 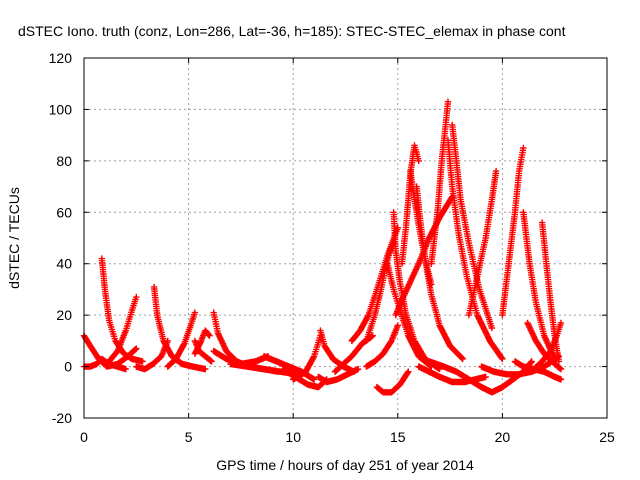 I want to click on x-tick-label: 20, so click(x=503, y=437).